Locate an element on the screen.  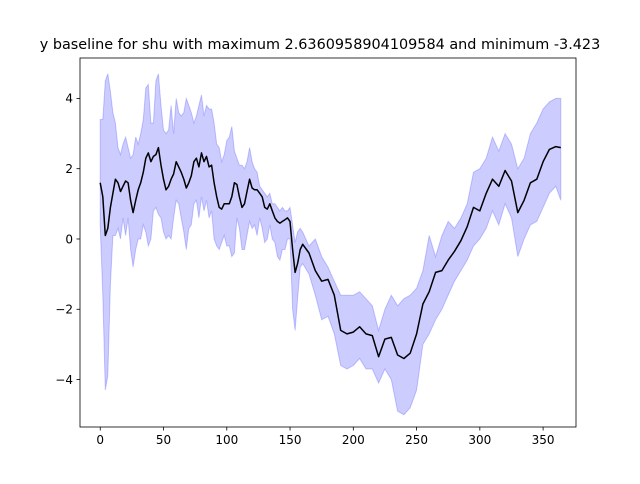
y-tick-label: 4 is located at coordinates (69, 99).